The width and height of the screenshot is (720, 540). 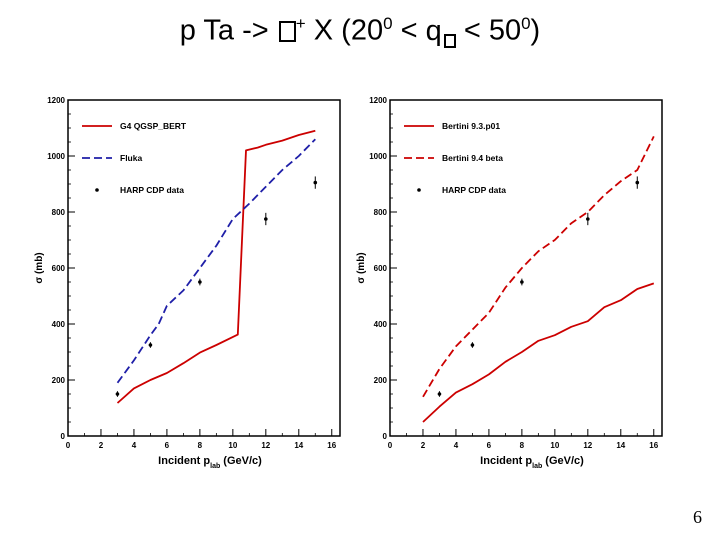 What do you see at coordinates (471, 126) in the screenshot?
I see `legend-label: Bertini 9.3.p01` at bounding box center [471, 126].